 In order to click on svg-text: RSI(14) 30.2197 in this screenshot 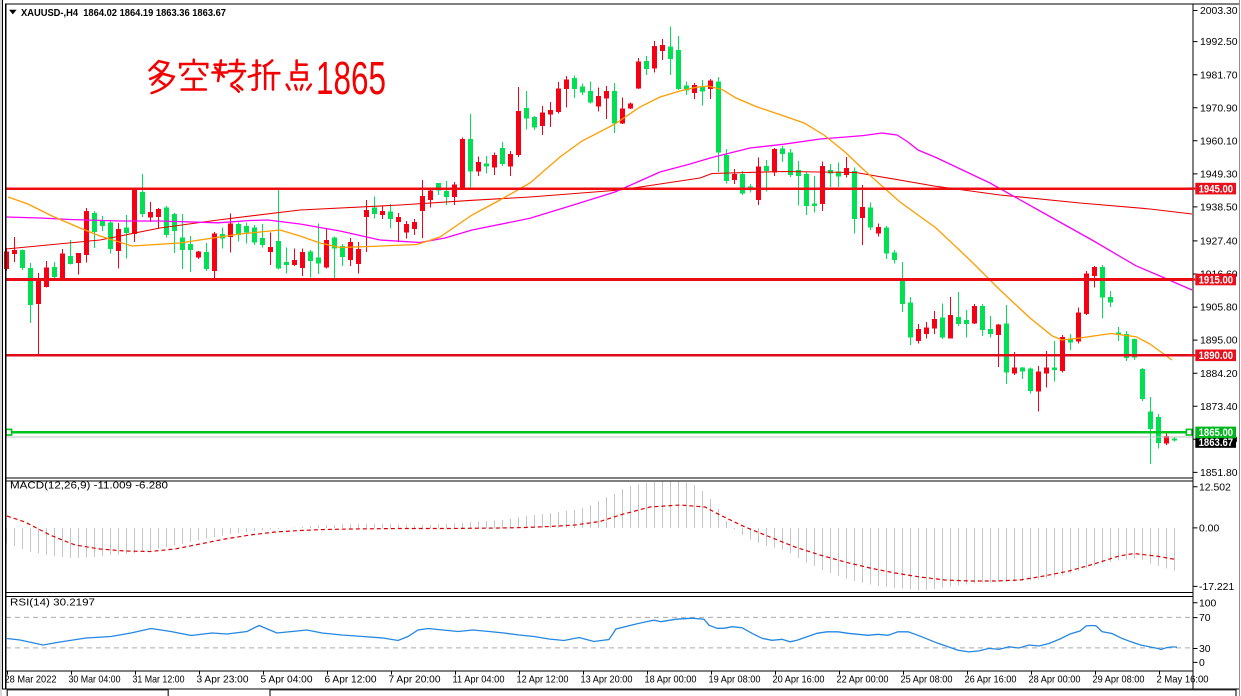, I will do `click(52, 602)`.